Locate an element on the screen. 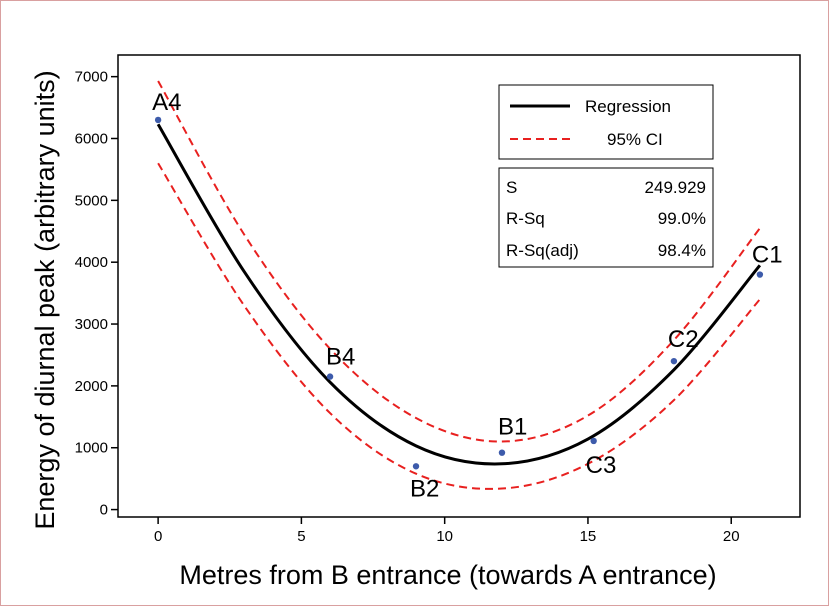 Image resolution: width=829 pixels, height=606 pixels. point-label: B4 is located at coordinates (340, 357).